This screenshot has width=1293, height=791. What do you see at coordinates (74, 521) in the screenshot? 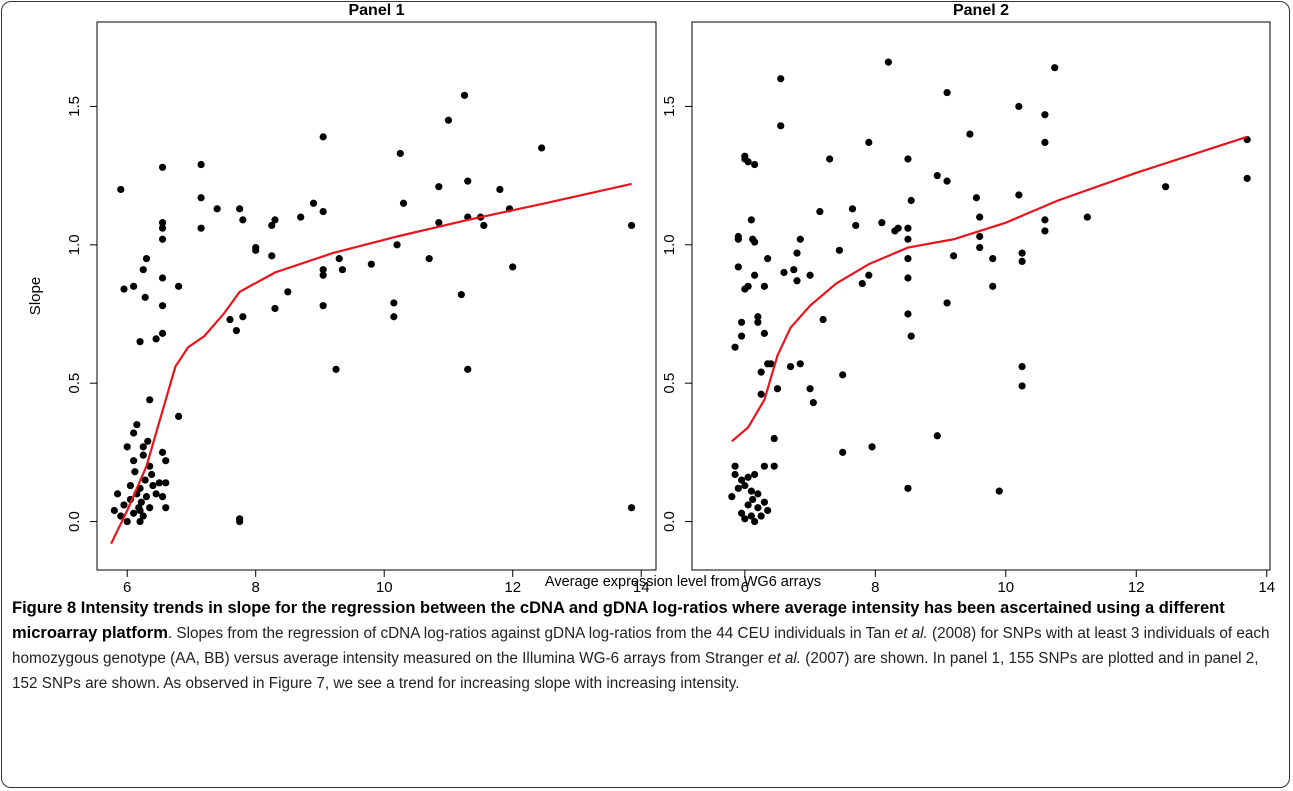
I see `y-tick-label: 0.0` at bounding box center [74, 521].